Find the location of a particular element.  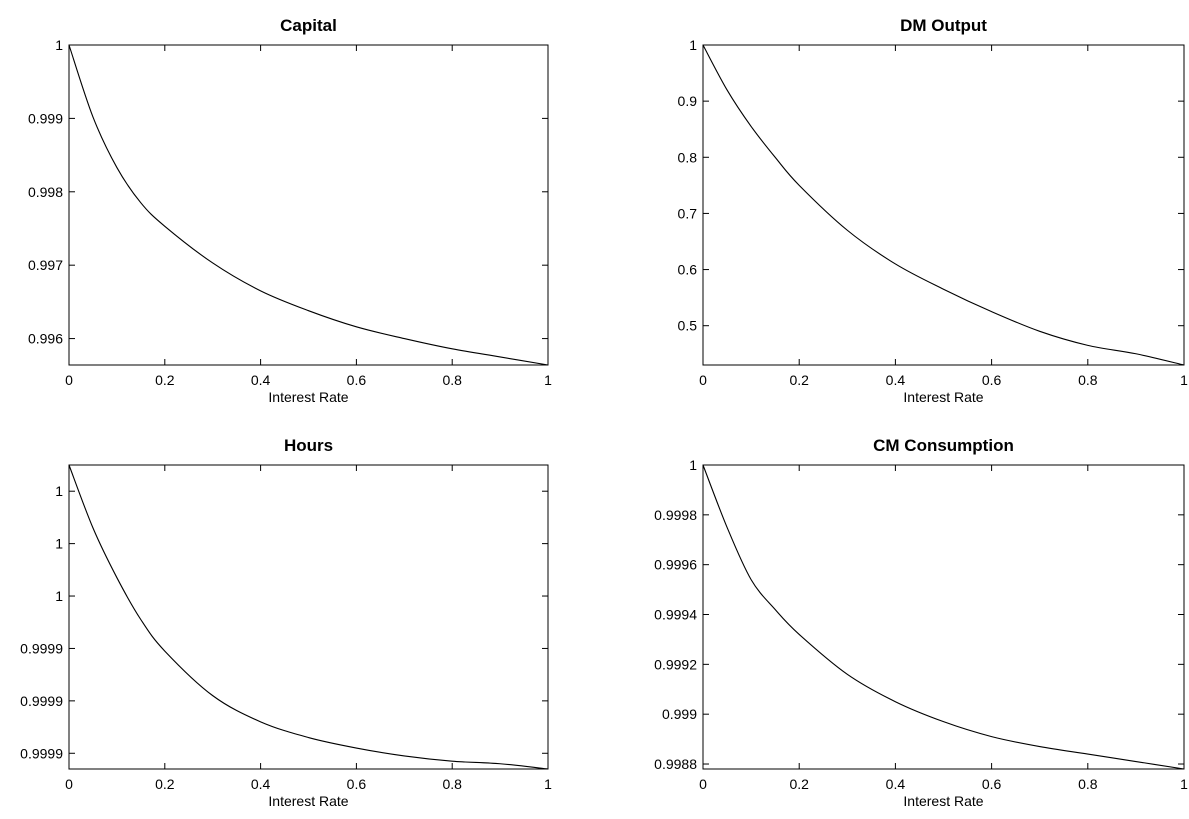

y-tick-label: 0.8 is located at coordinates (688, 157).